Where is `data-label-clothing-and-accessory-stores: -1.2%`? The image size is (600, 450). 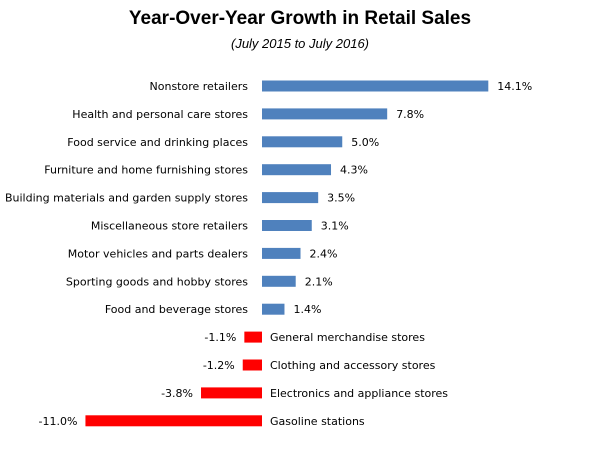 data-label-clothing-and-accessory-stores: -1.2% is located at coordinates (219, 365).